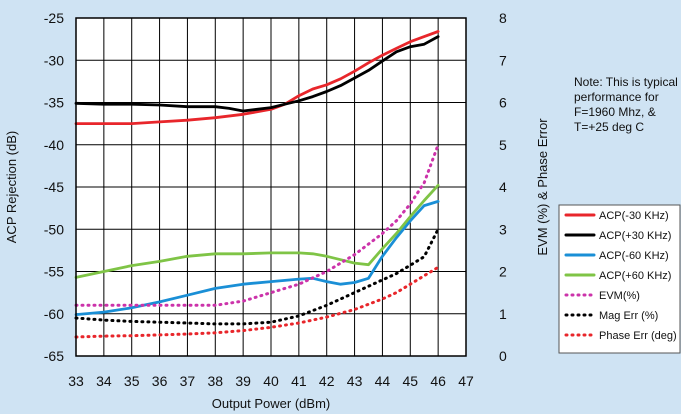 The height and width of the screenshot is (414, 681). What do you see at coordinates (54, 103) in the screenshot?
I see `left-y-tick-label: -35` at bounding box center [54, 103].